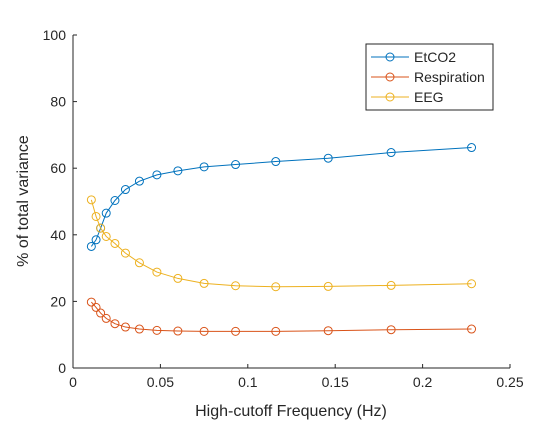  What do you see at coordinates (390, 97) in the screenshot?
I see `legend-marker-eeg` at bounding box center [390, 97].